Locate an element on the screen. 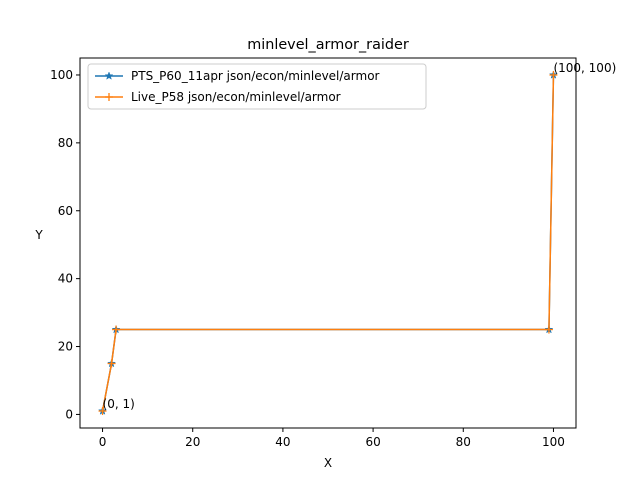  x-axis-label: X is located at coordinates (328, 463).